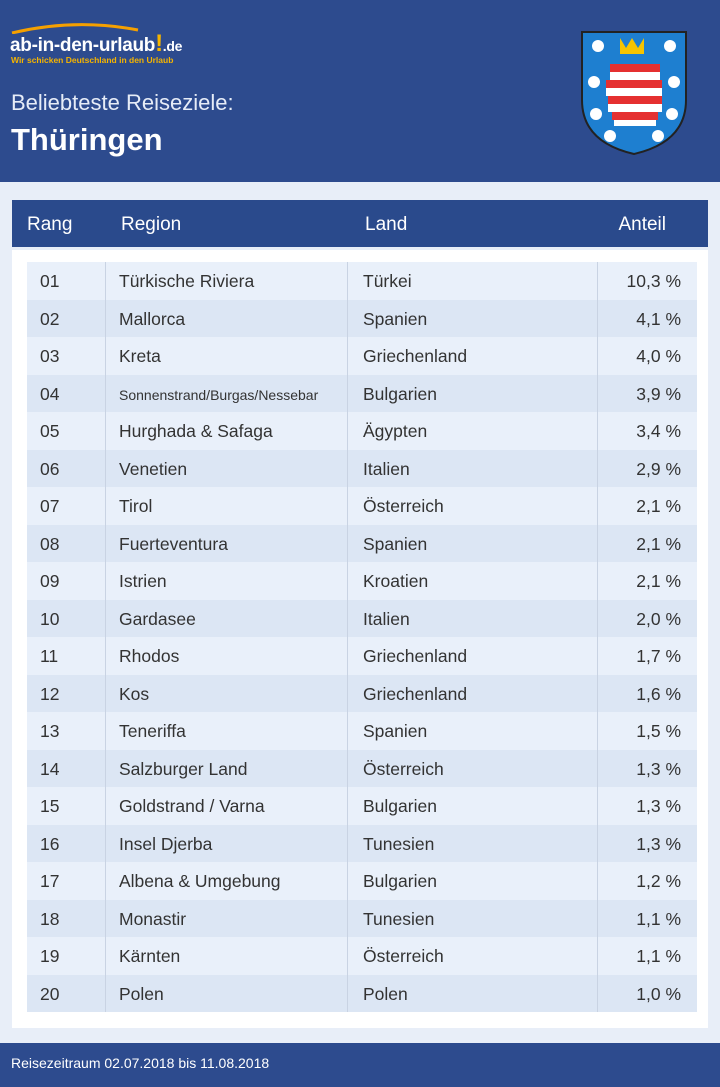  Describe the element at coordinates (362, 768) in the screenshot. I see `table-row: 14 Salzburger Land Österreich 1,3 %` at that location.